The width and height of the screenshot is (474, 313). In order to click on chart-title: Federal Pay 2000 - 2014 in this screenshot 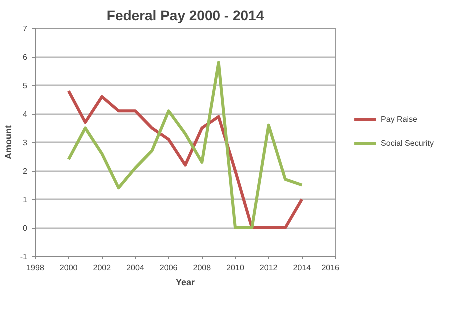, I will do `click(185, 16)`.